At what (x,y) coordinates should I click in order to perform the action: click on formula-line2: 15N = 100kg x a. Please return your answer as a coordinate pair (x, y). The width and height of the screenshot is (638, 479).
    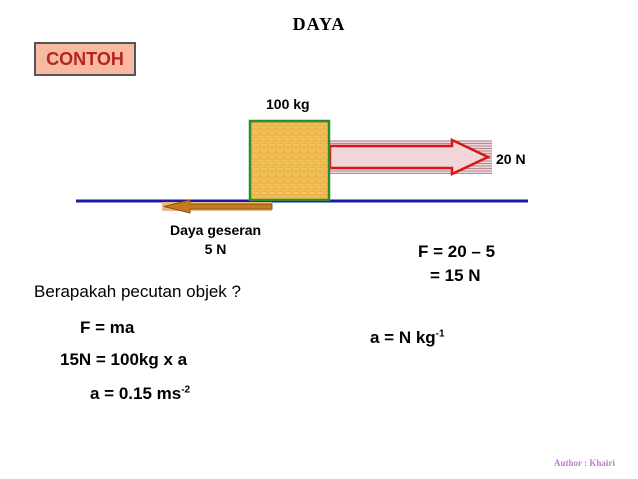
    Looking at the image, I should click on (124, 359).